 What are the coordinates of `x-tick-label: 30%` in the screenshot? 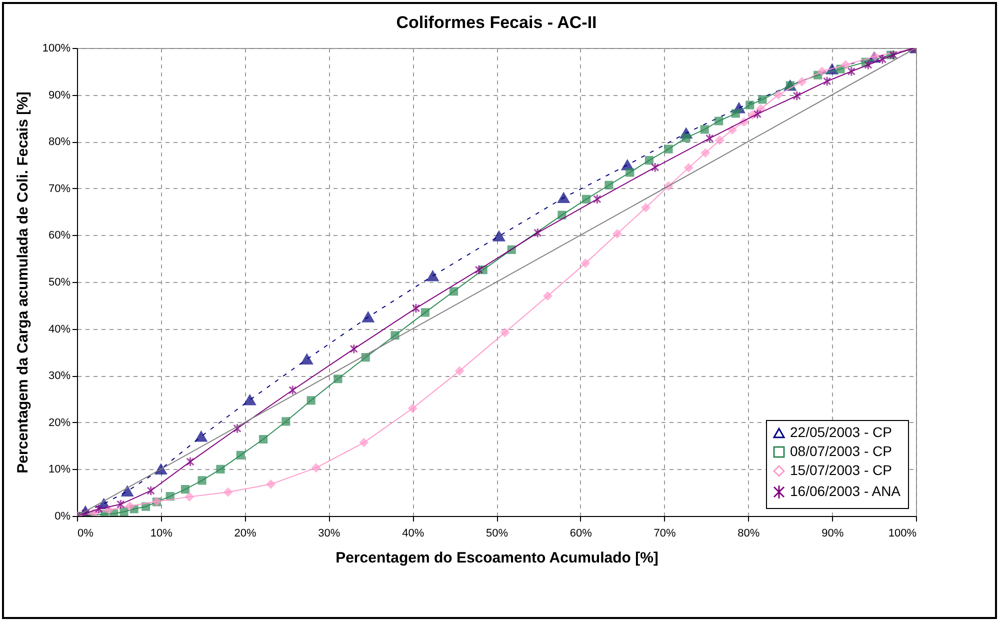 It's located at (329, 534).